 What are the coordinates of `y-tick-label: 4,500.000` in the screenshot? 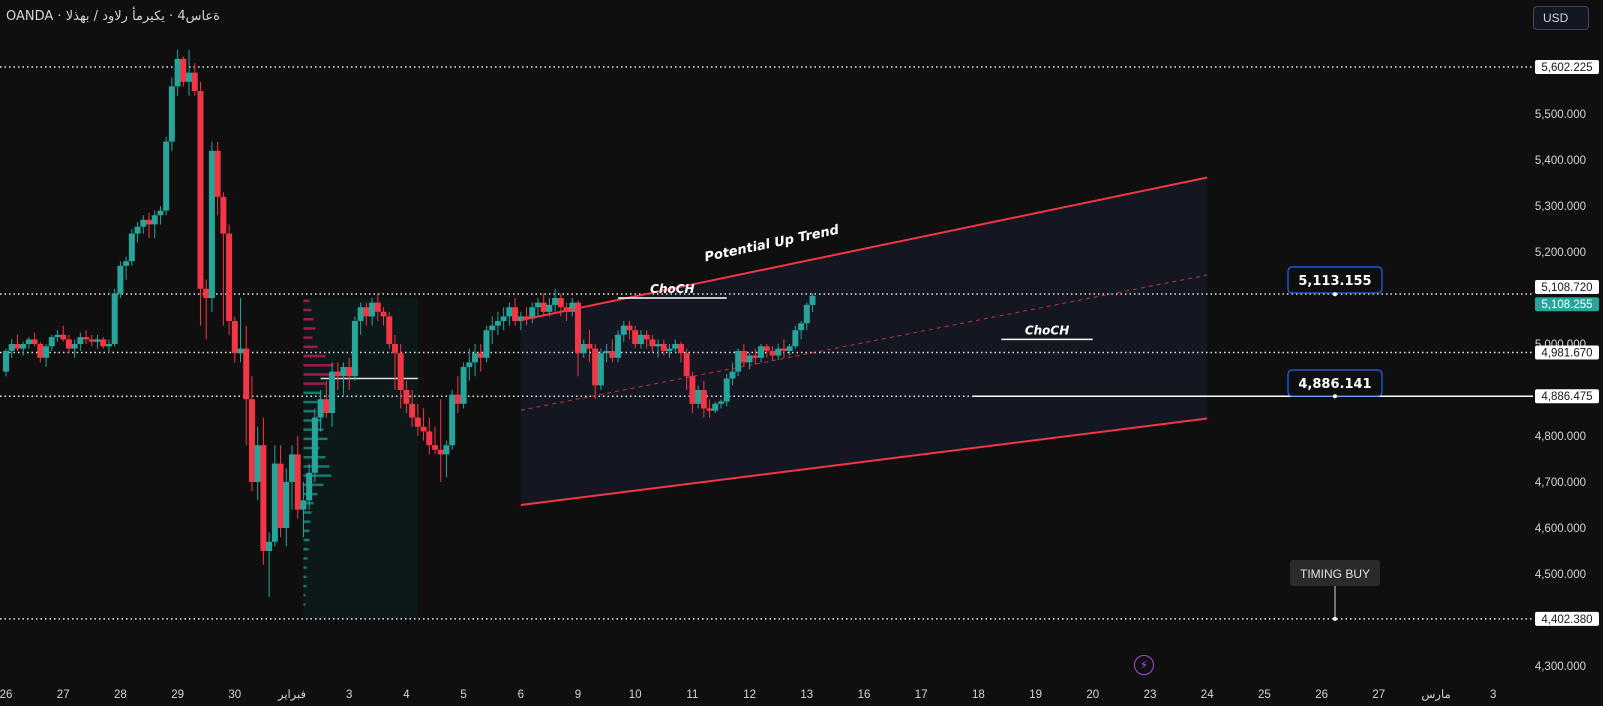 It's located at (1560, 575).